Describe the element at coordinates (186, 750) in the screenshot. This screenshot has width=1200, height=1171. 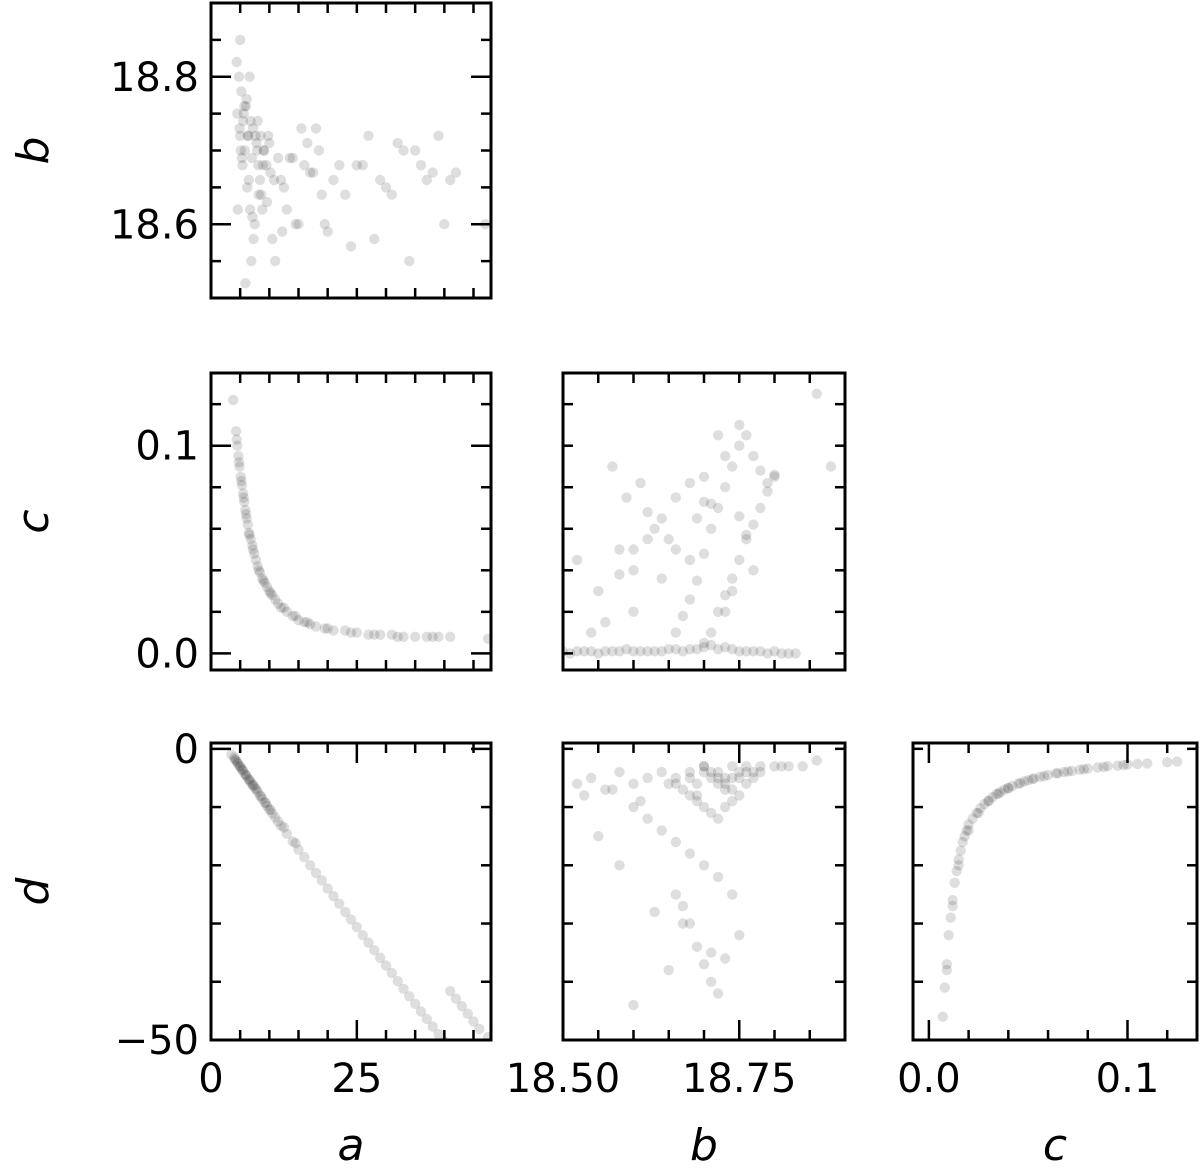
I see `y-tick-label: 0` at that location.